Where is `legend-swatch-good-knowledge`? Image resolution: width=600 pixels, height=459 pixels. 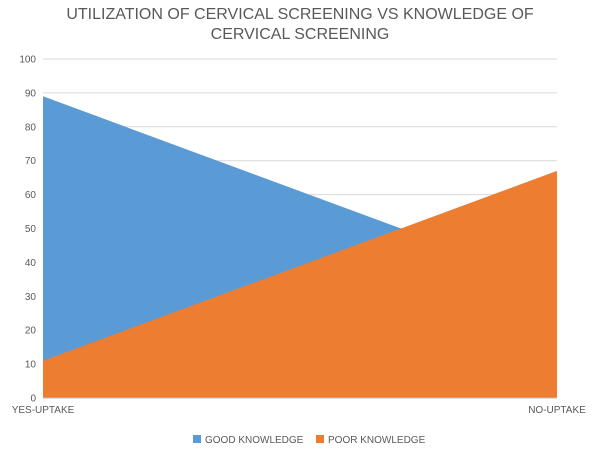
legend-swatch-good-knowledge is located at coordinates (197, 439).